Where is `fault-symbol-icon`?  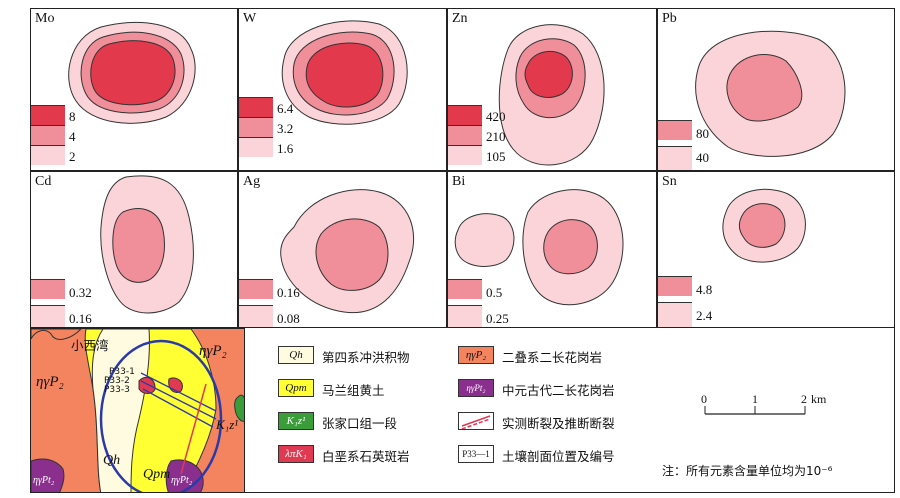
fault-symbol-icon is located at coordinates (476, 422).